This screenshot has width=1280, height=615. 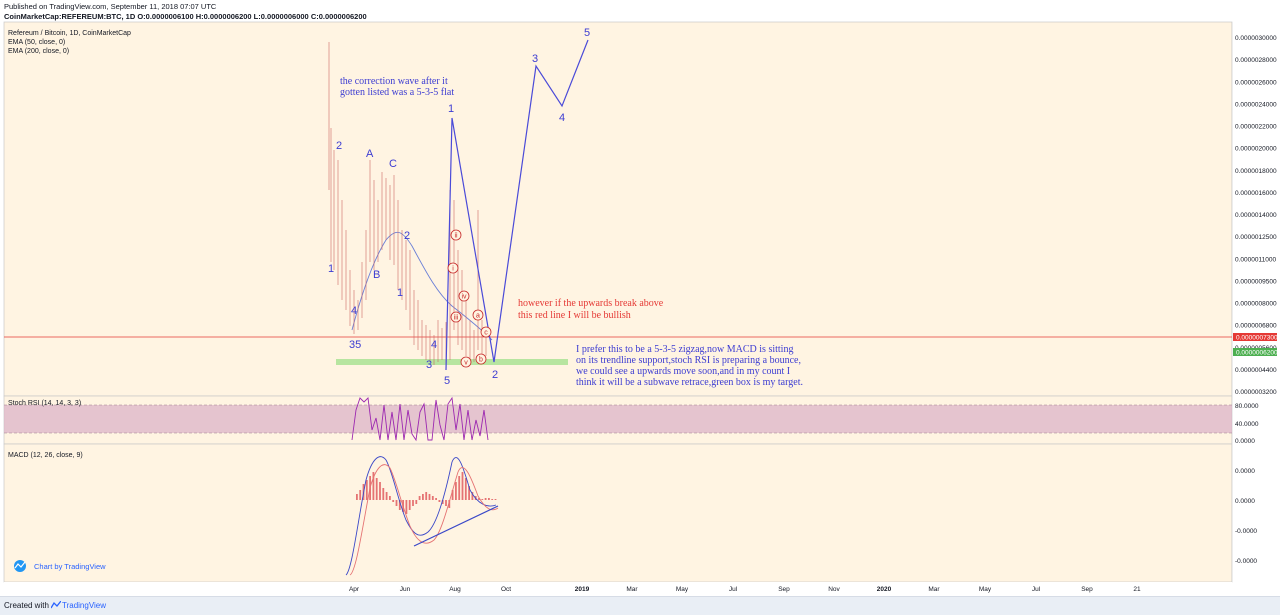 What do you see at coordinates (44, 403) in the screenshot?
I see `stoch-label: Stoch RSI (14, 14, 3, 3)` at bounding box center [44, 403].